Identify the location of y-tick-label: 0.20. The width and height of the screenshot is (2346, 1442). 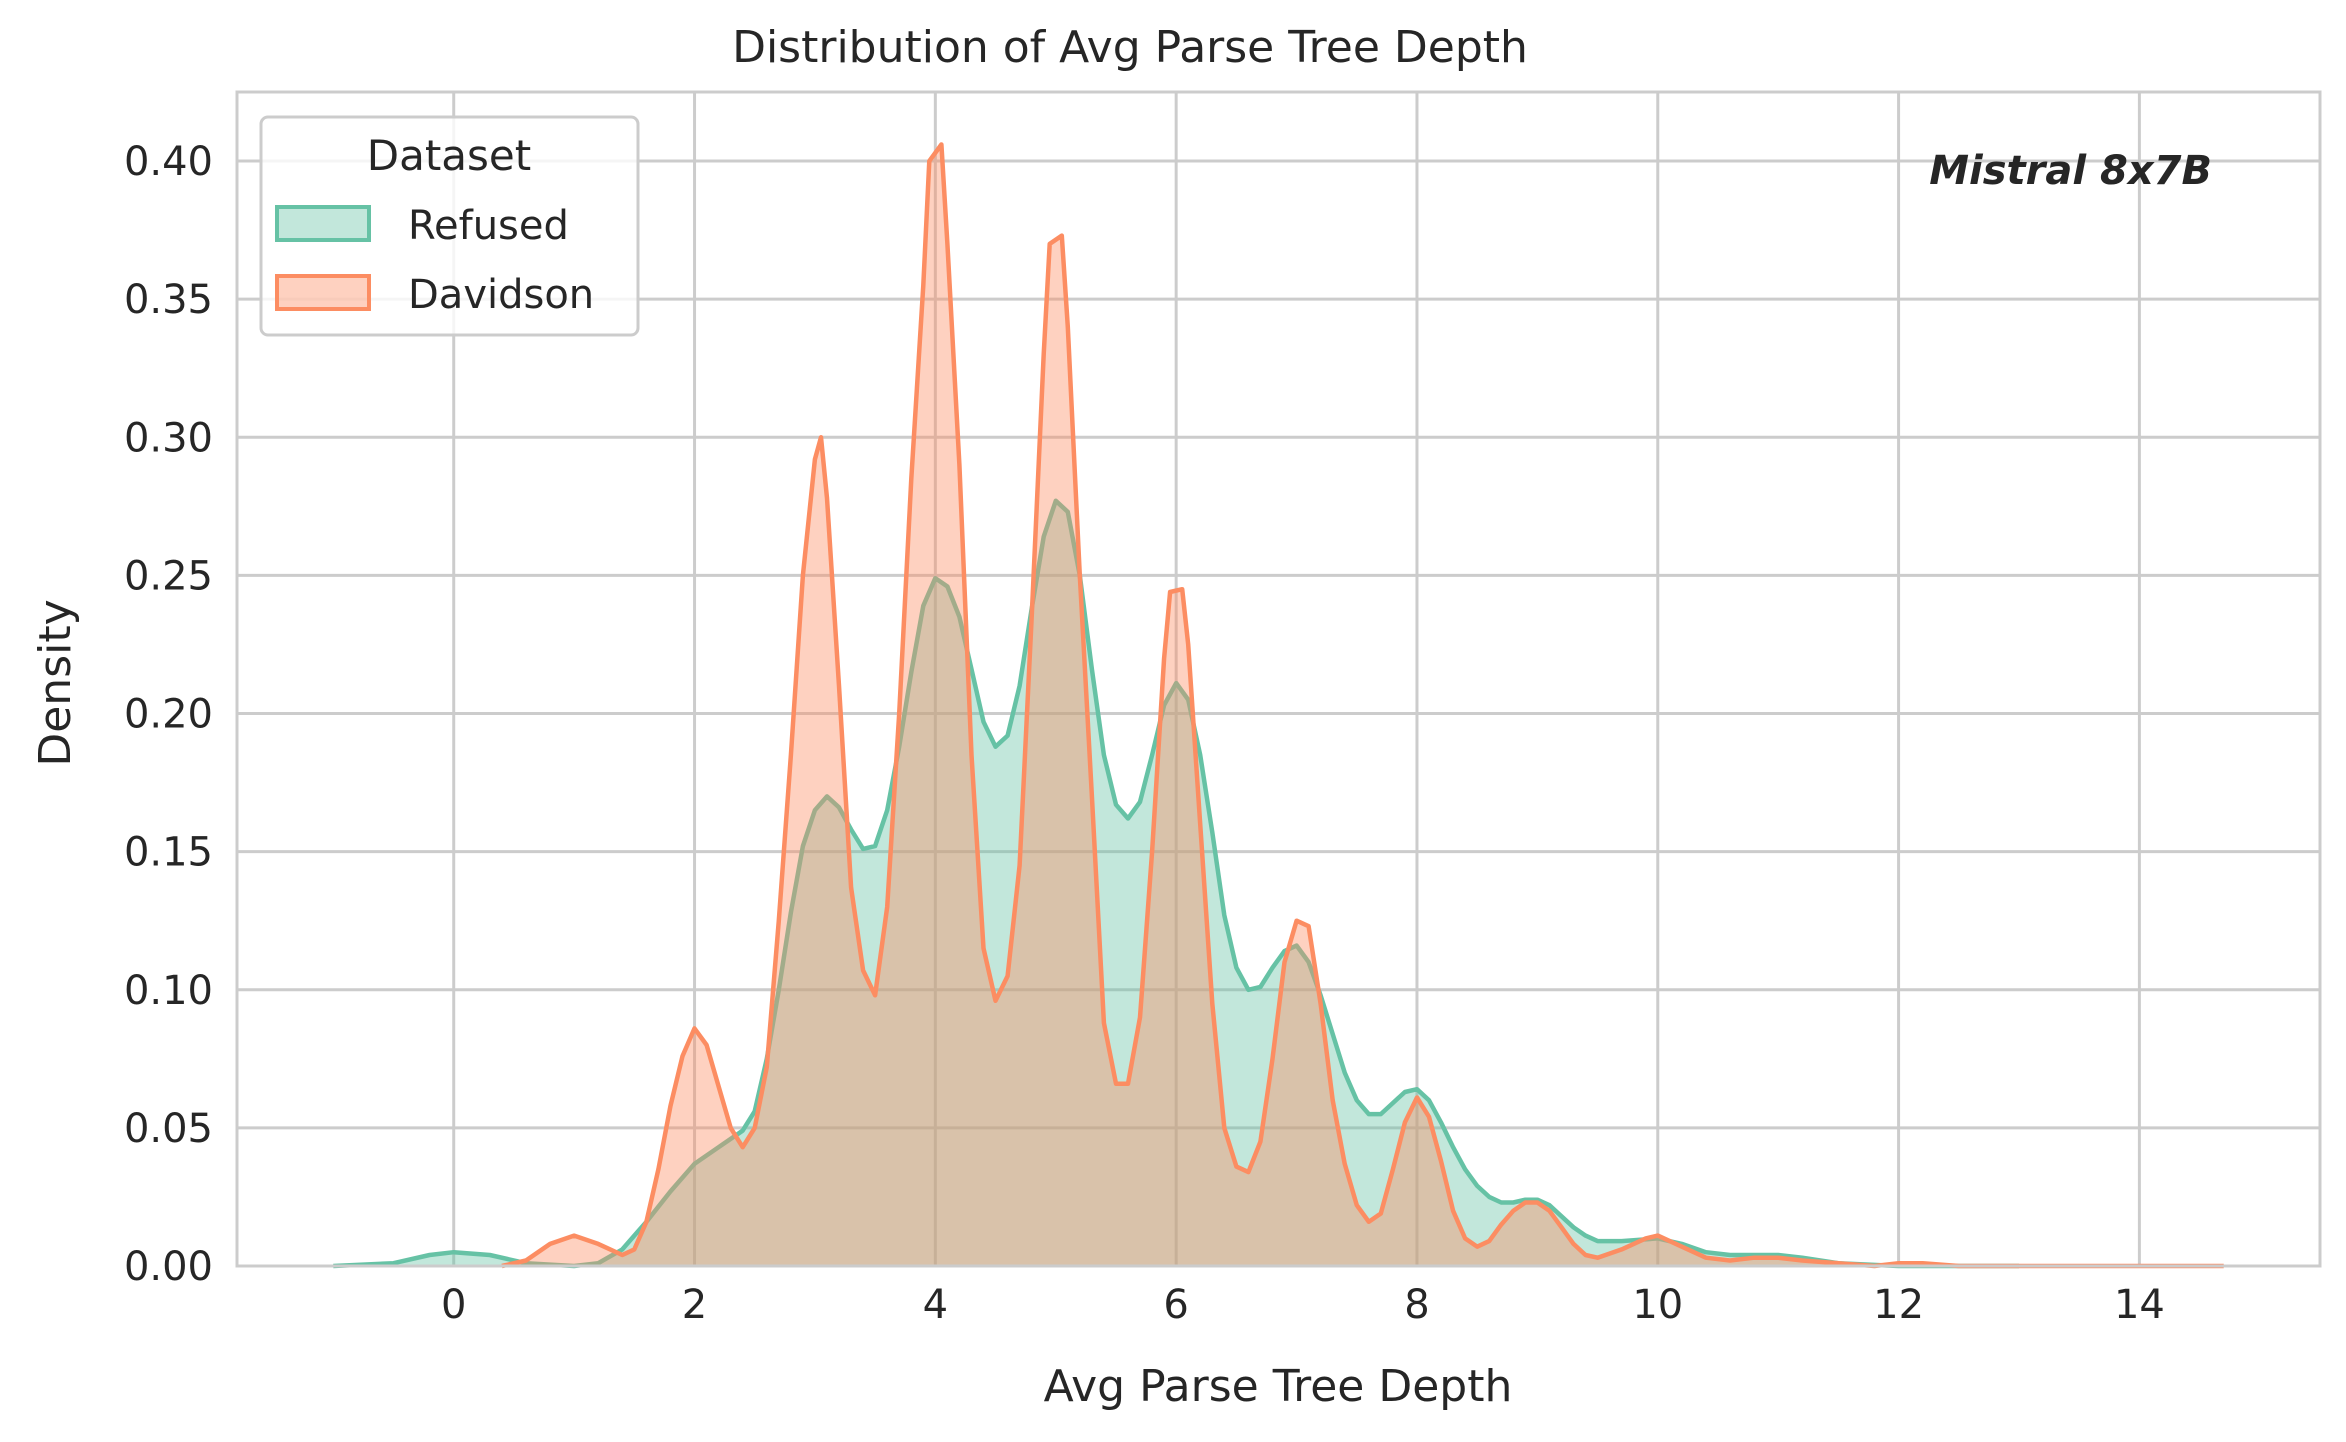
(168, 715).